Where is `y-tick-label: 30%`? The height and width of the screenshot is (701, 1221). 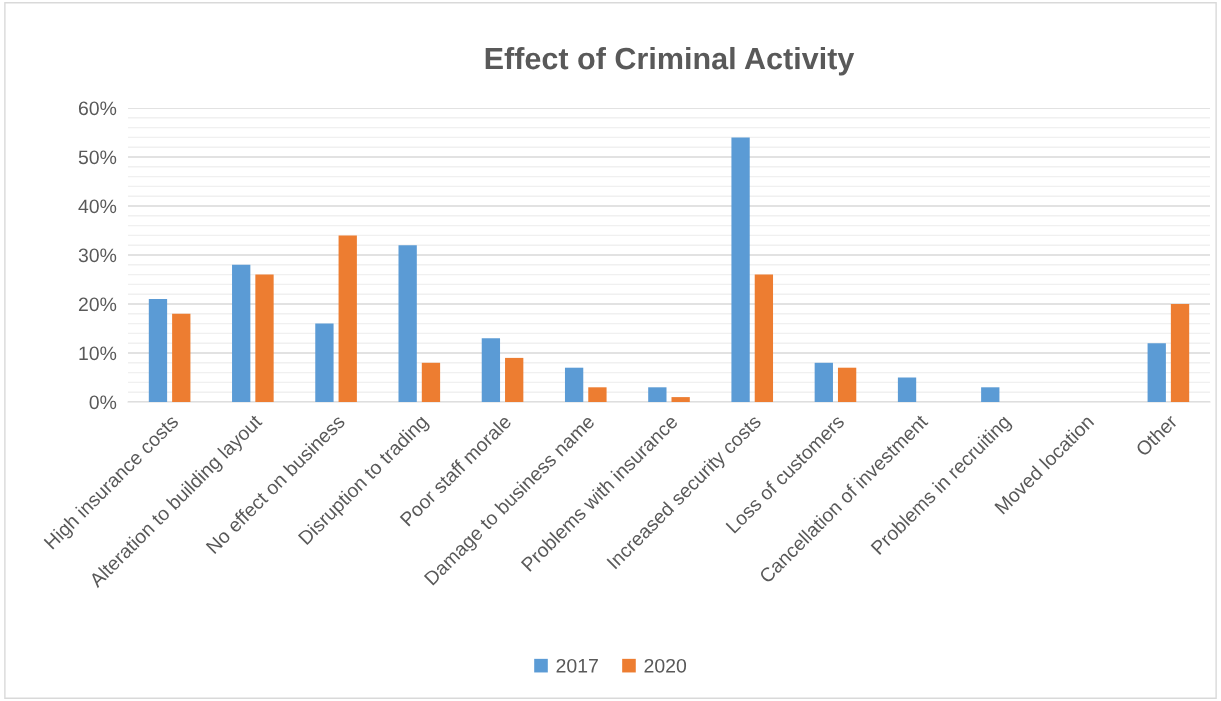
y-tick-label: 30% is located at coordinates (97, 255).